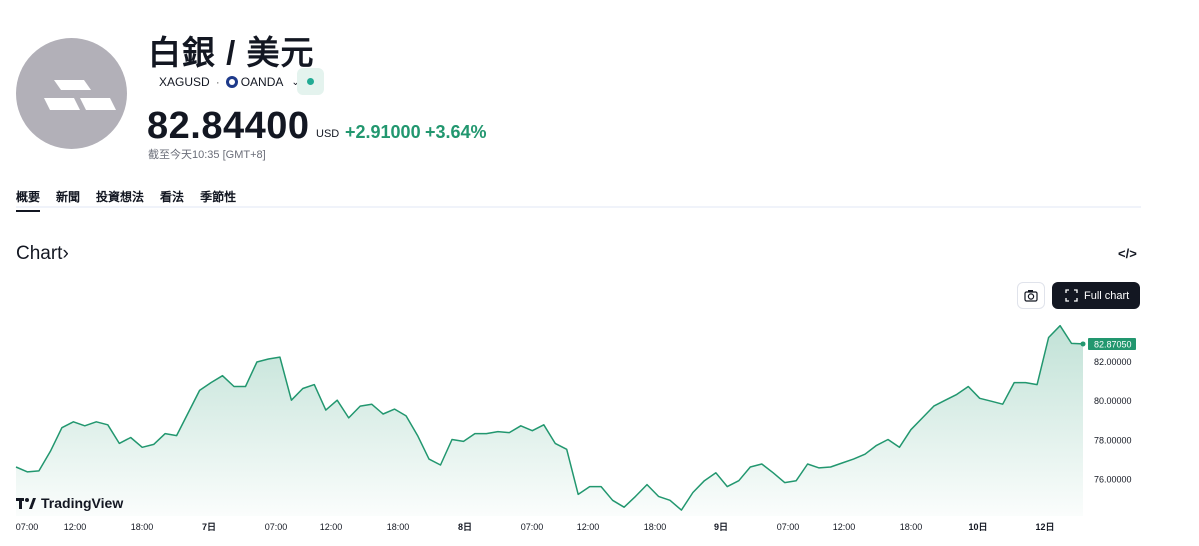 The width and height of the screenshot is (1199, 546). Describe the element at coordinates (1127, 253) in the screenshot. I see `code-icon: </>` at that location.